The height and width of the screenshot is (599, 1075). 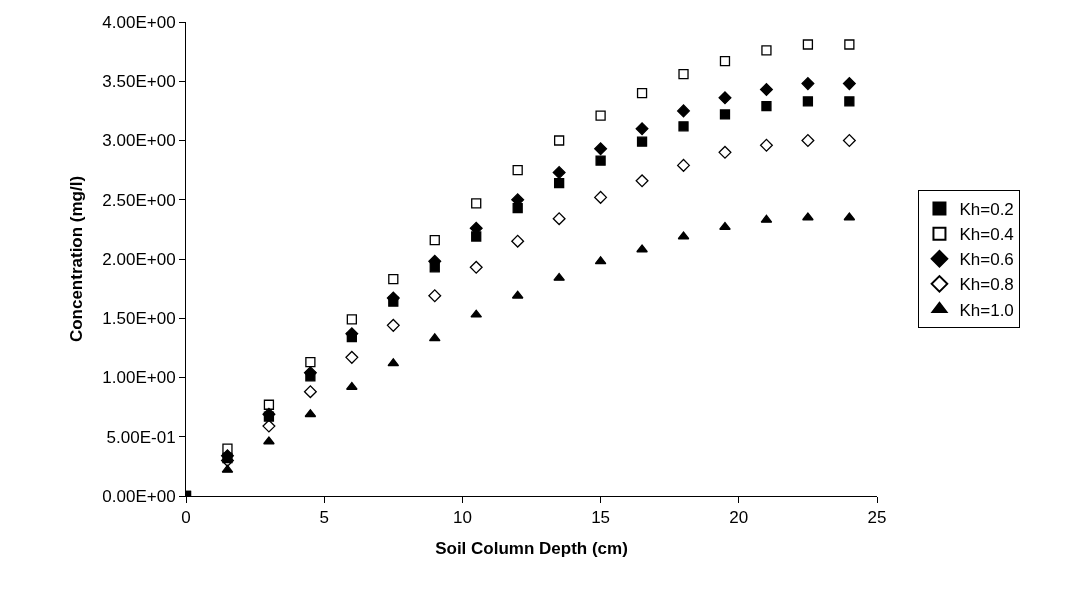 What do you see at coordinates (139, 259) in the screenshot?
I see `y-tick-label: 2.00E+00` at bounding box center [139, 259].